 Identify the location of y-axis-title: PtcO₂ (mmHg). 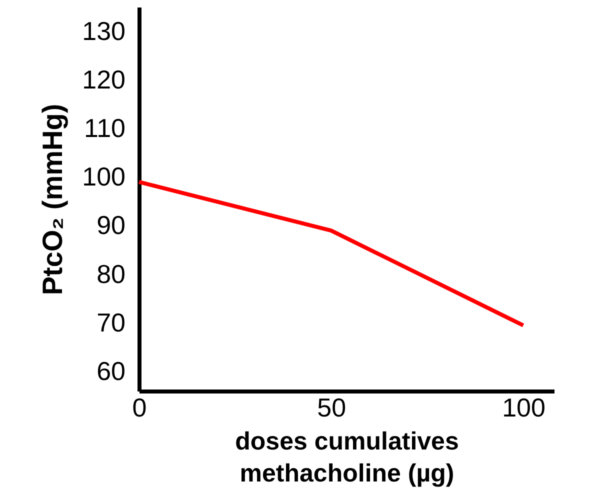
(52, 200).